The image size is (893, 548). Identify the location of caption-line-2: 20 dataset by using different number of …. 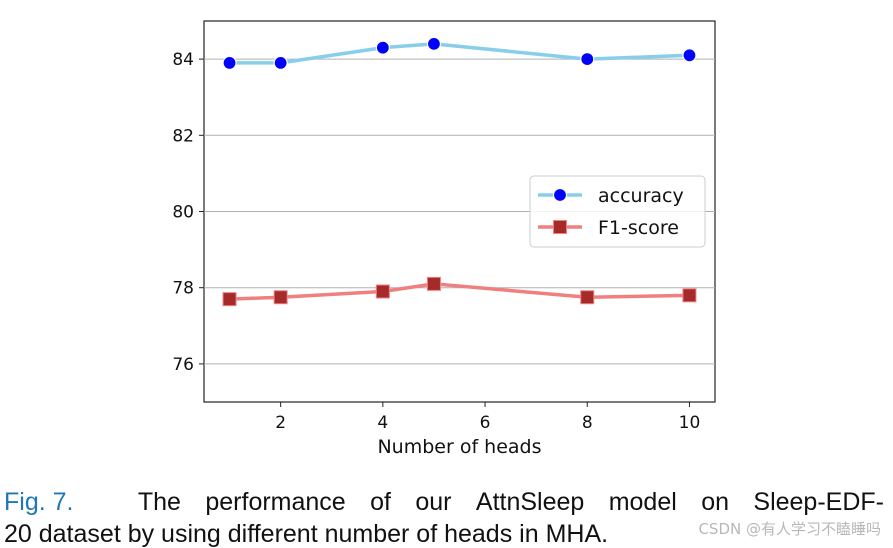
(306, 534).